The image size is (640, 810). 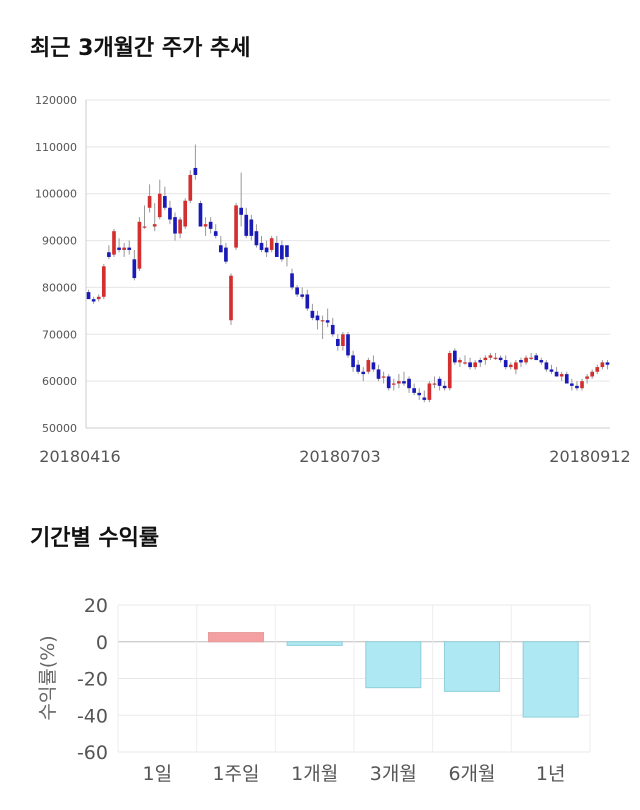 I want to click on y-tick-label: 20, so click(x=96, y=606).